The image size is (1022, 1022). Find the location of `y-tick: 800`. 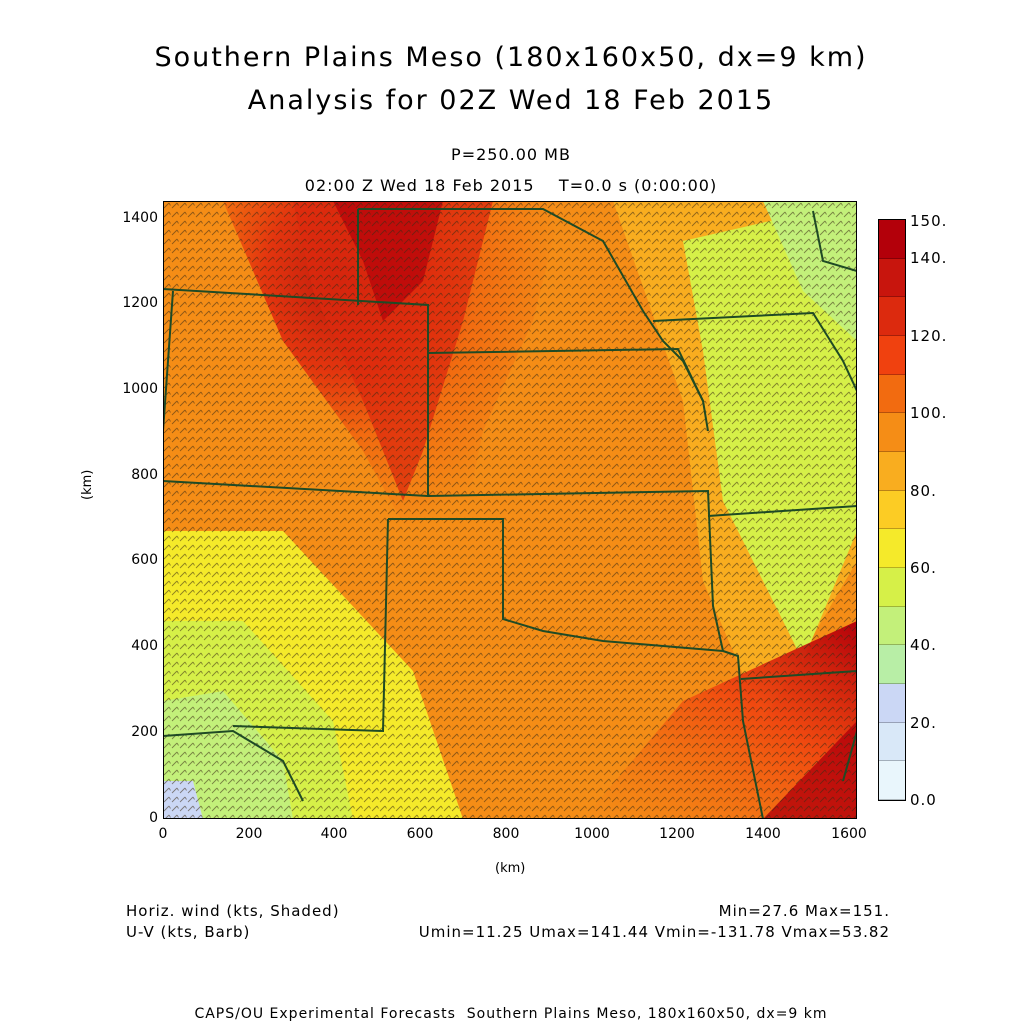

y-tick: 800 is located at coordinates (144, 475).